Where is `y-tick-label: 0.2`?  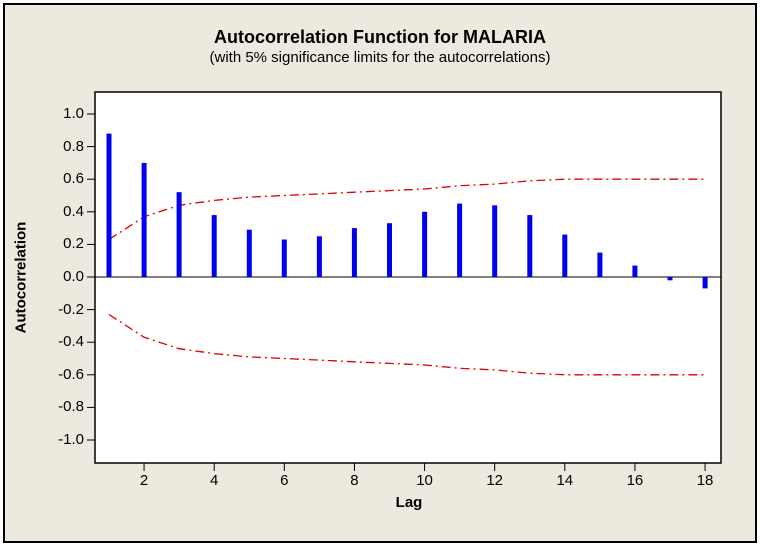 y-tick-label: 0.2 is located at coordinates (73, 244).